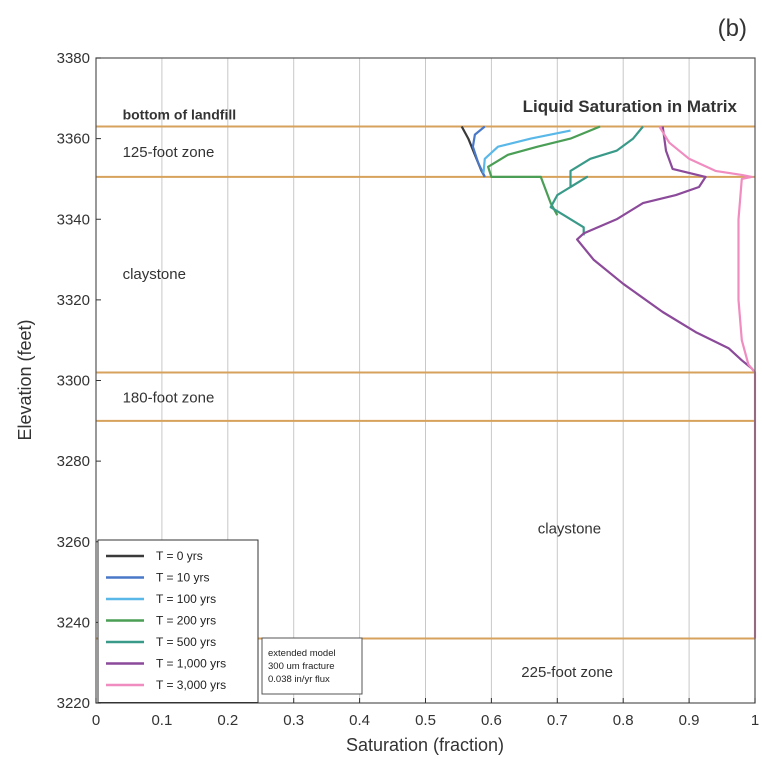  What do you see at coordinates (630, 106) in the screenshot?
I see `chart-title: Liquid Saturation in Matrix` at bounding box center [630, 106].